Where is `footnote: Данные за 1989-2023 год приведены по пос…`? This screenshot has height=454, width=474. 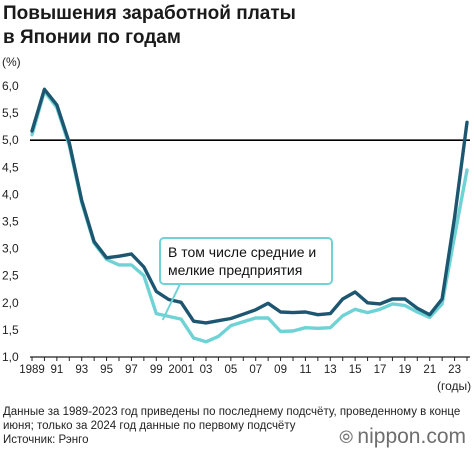
footnote: Данные за 1989-2023 год приведены по пос… is located at coordinates (238, 426).